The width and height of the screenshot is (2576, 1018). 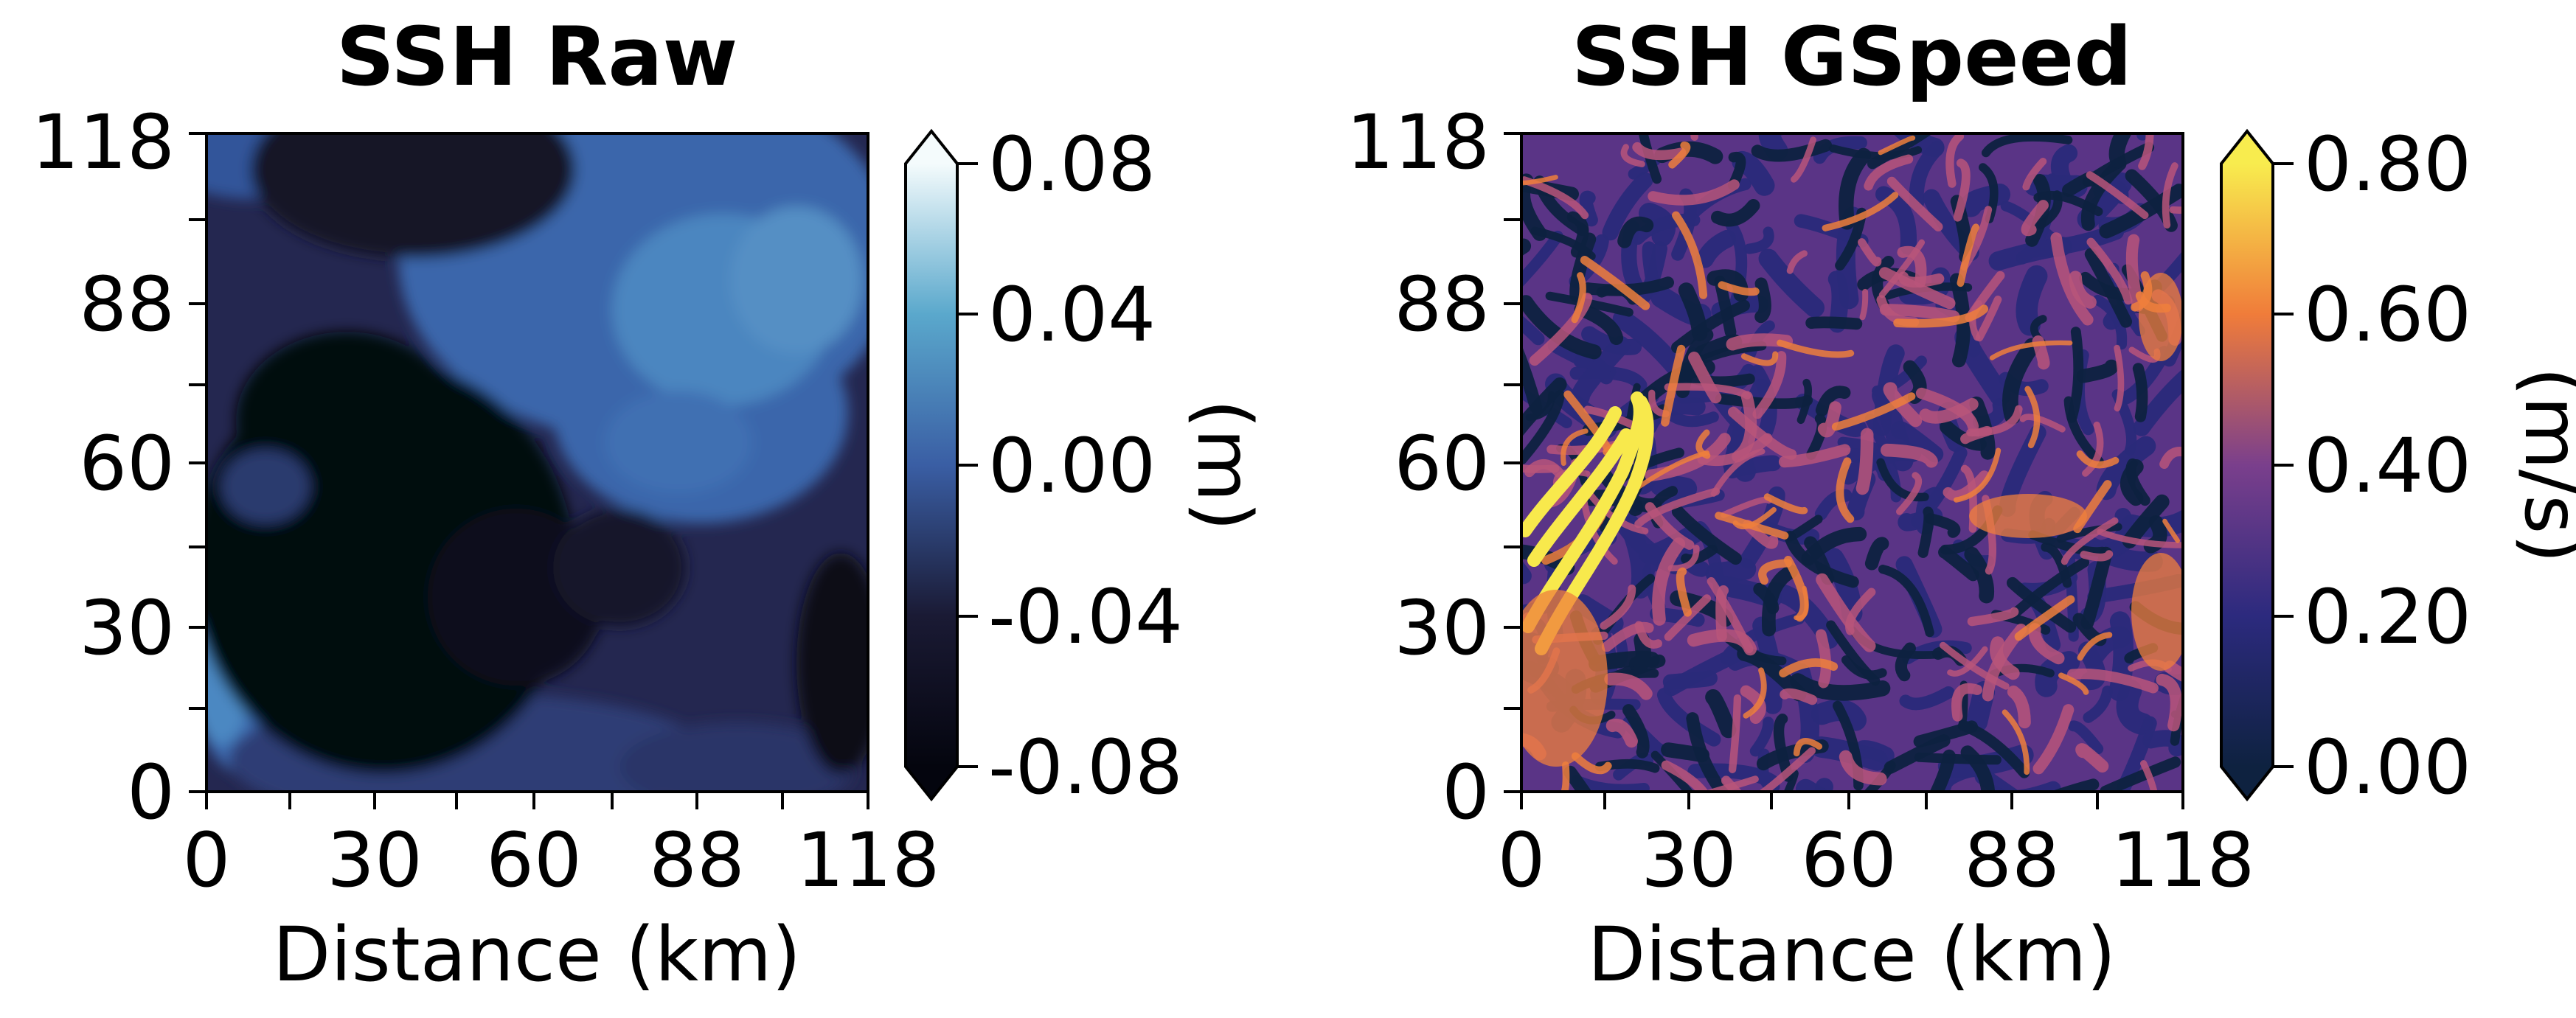 What do you see at coordinates (1522, 860) in the screenshot?
I see `panel-b-xtick-label: 0` at bounding box center [1522, 860].